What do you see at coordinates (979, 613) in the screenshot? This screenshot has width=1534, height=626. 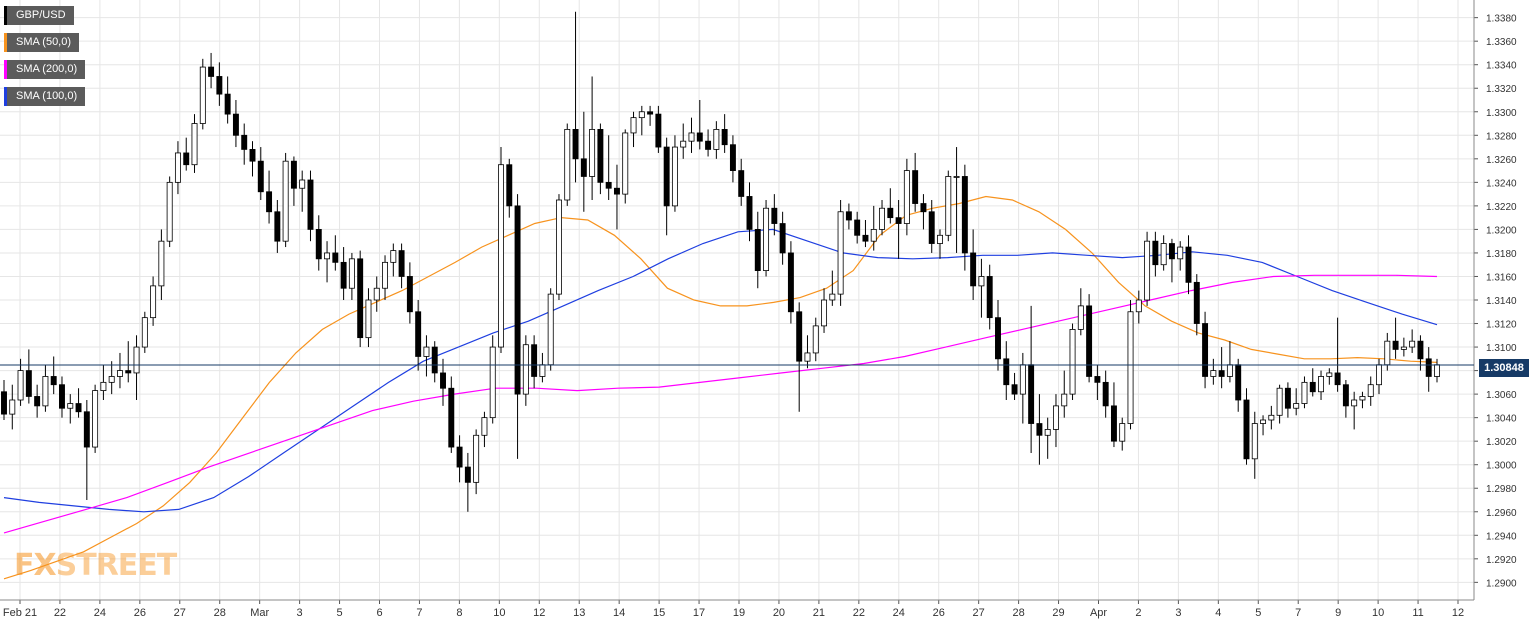 I see `x-tick-label: 27` at bounding box center [979, 613].